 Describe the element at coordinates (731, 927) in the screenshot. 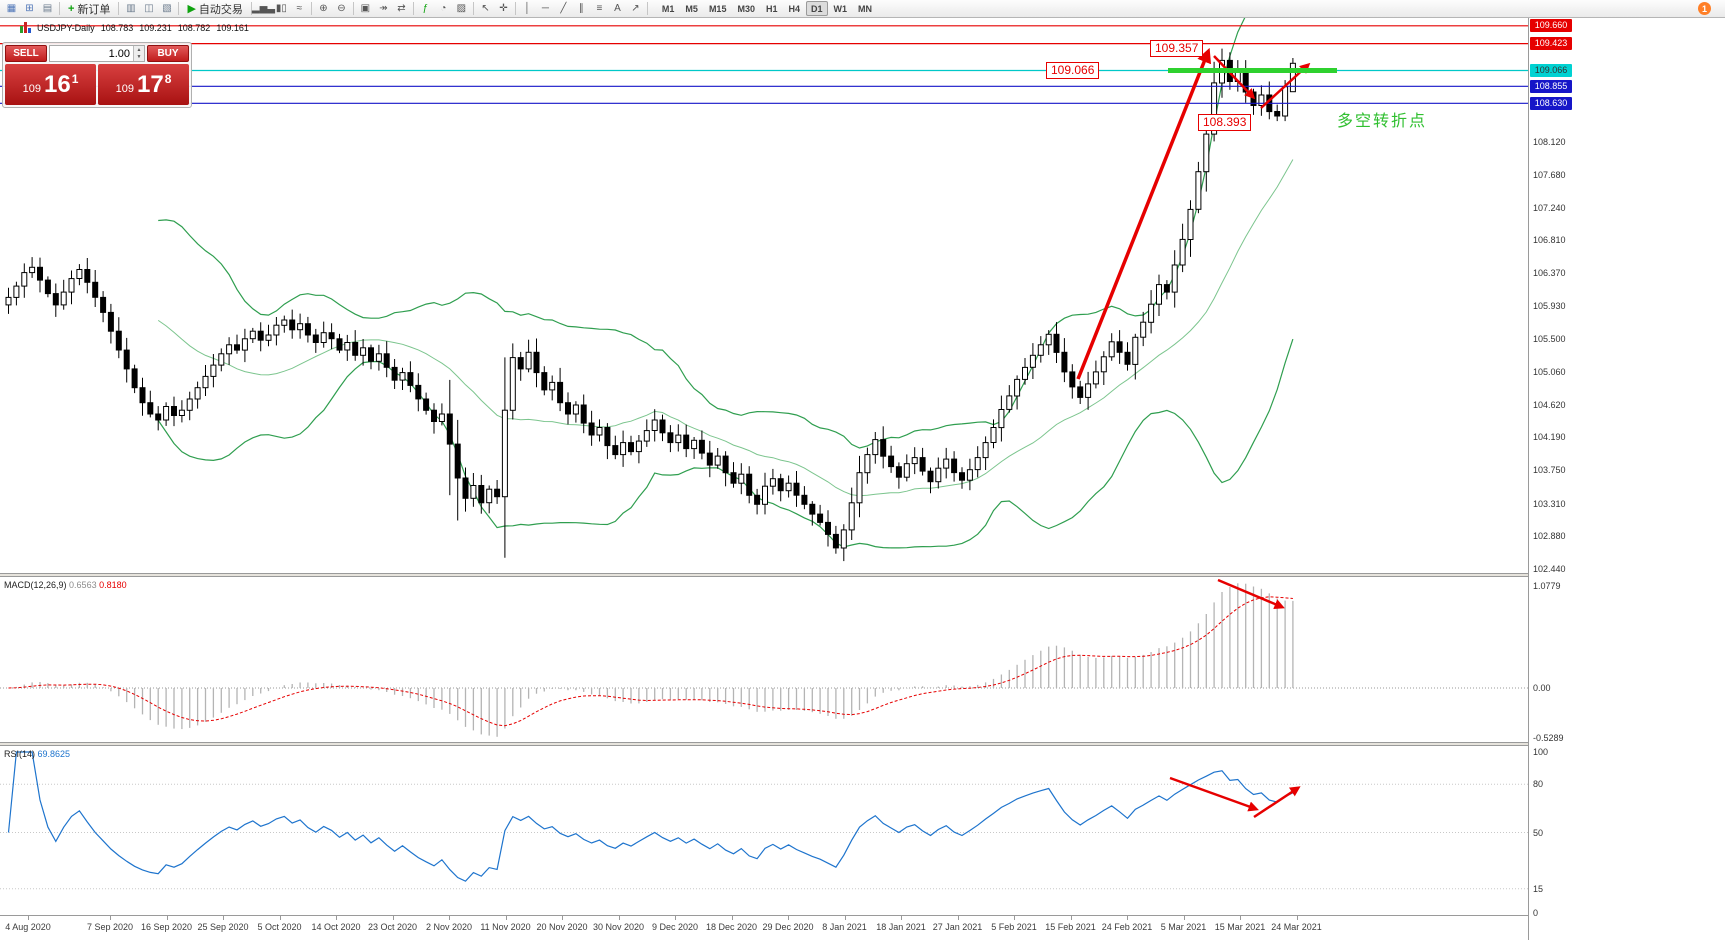

I see `date-label: 18 Dec 2020` at that location.